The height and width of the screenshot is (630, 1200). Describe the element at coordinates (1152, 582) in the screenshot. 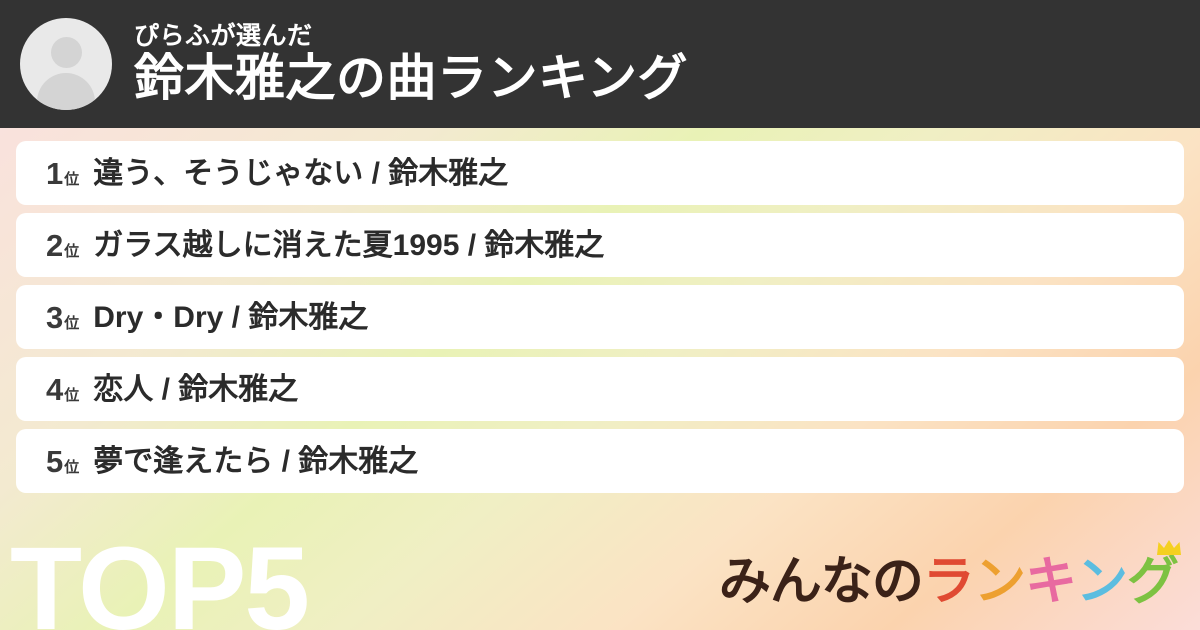

I see `brand-logo-char-gu: グ` at that location.